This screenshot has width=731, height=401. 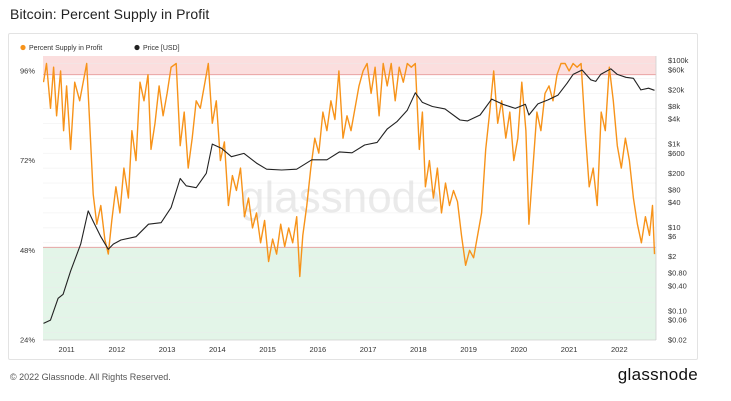 What do you see at coordinates (161, 48) in the screenshot?
I see `legend-label: Price [USD]` at bounding box center [161, 48].